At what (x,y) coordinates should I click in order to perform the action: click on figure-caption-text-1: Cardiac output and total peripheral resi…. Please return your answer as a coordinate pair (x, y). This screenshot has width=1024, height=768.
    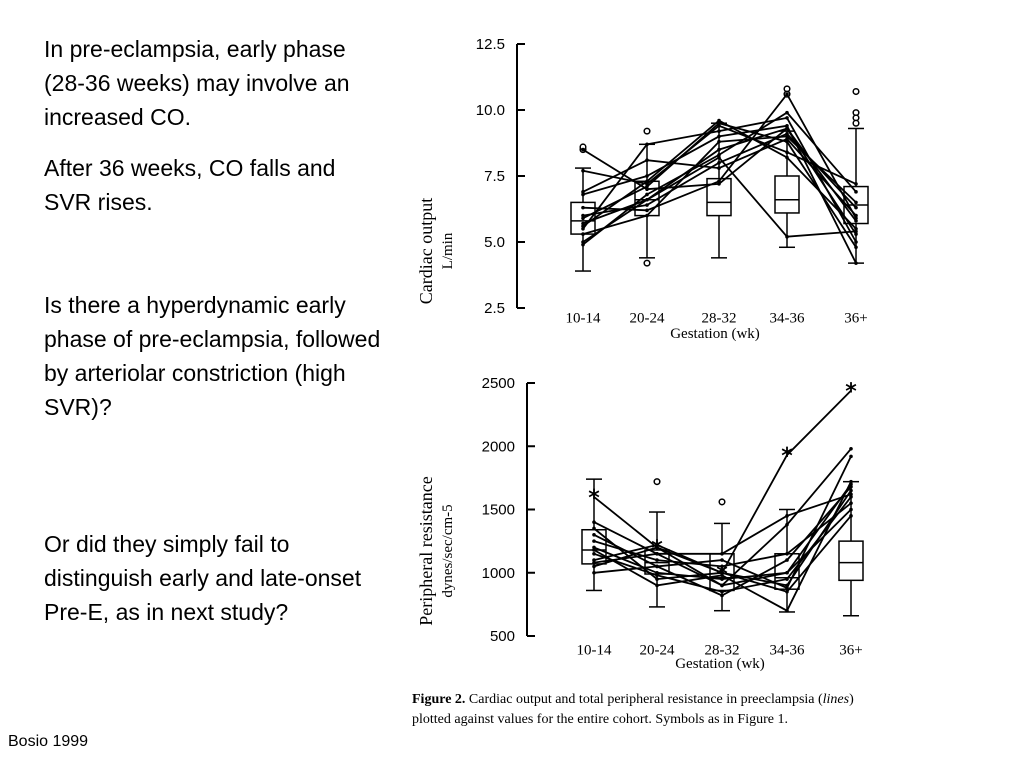
    Looking at the image, I should click on (645, 699).